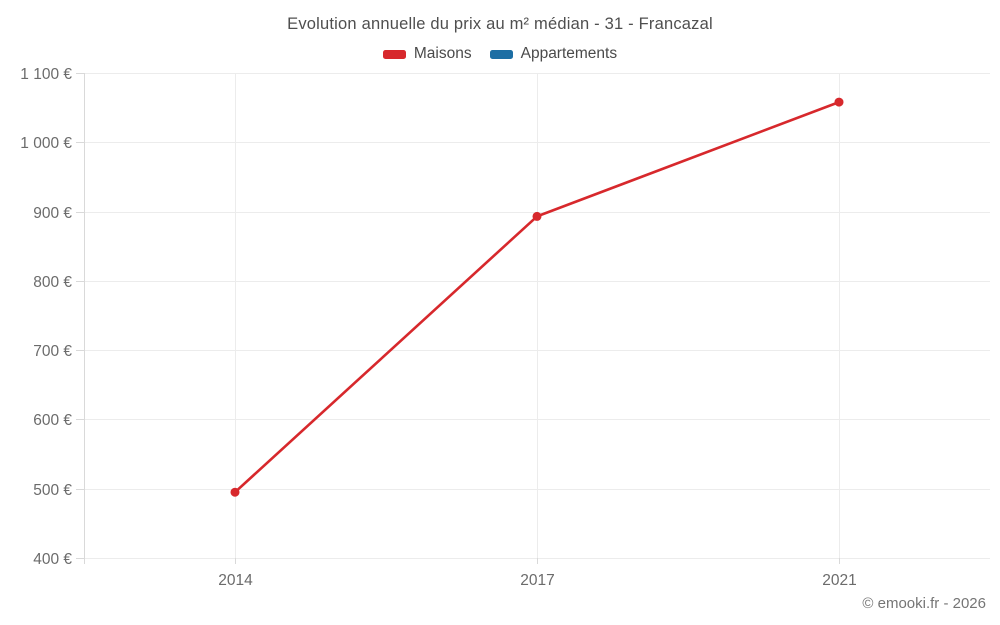 This screenshot has height=625, width=1000. What do you see at coordinates (52, 559) in the screenshot?
I see `y-tick-label: 400 €` at bounding box center [52, 559].